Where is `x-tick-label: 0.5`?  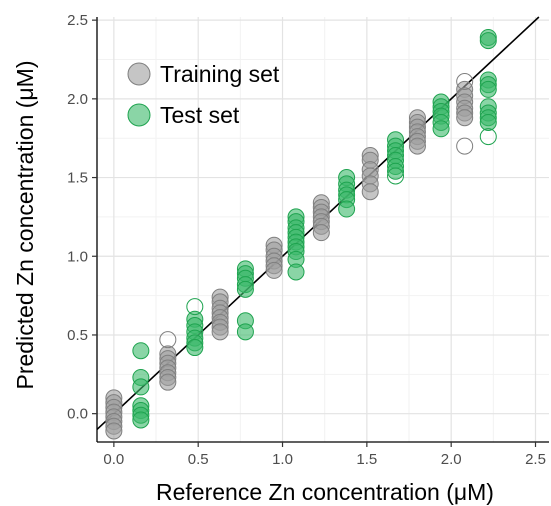 x-tick-label: 0.5 is located at coordinates (198, 459).